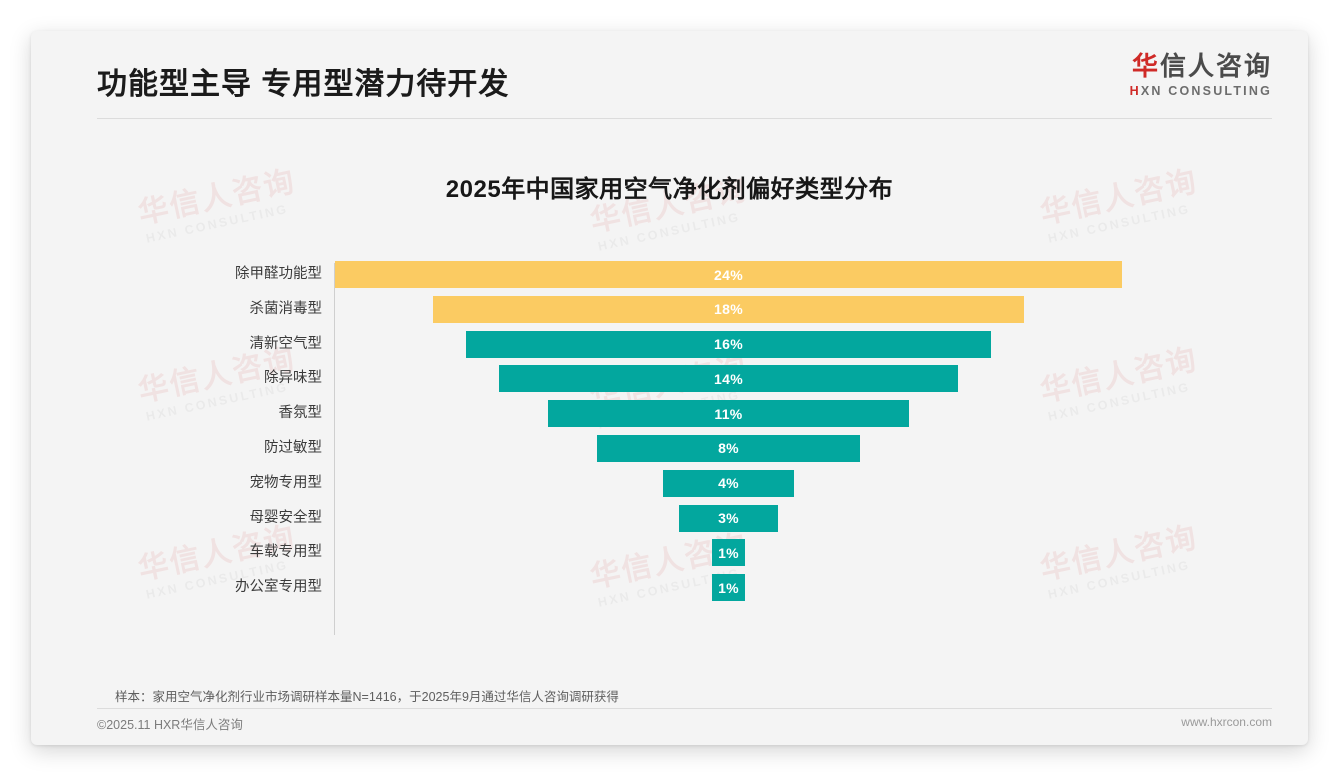 The image size is (1340, 780). What do you see at coordinates (170, 725) in the screenshot?
I see `footer-copyright: ©2025.11 HXR华信人咨询` at bounding box center [170, 725].